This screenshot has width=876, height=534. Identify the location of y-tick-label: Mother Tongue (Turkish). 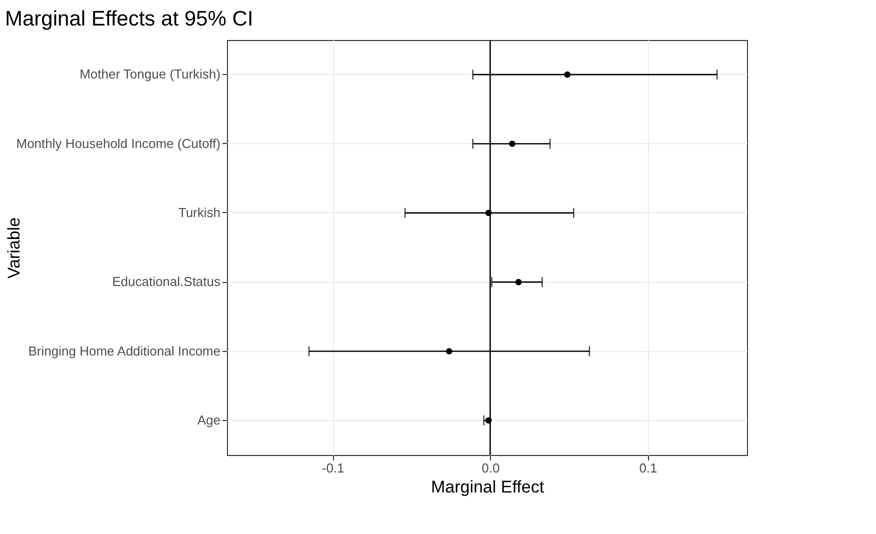
(150, 74).